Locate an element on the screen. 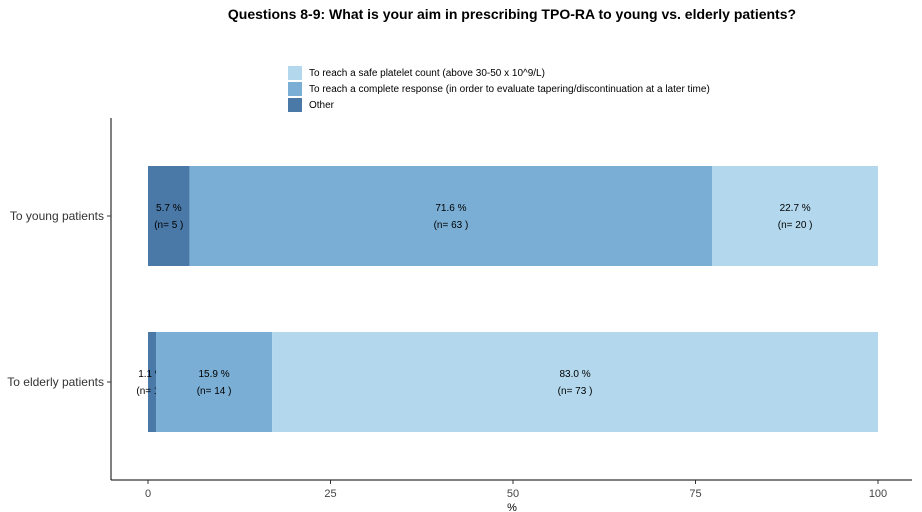  data-label-n: (n= 73 ) is located at coordinates (575, 391).